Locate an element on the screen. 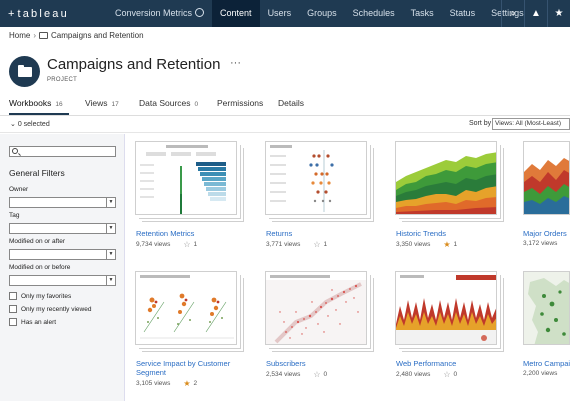  view-count: 2,480 views is located at coordinates (413, 374).